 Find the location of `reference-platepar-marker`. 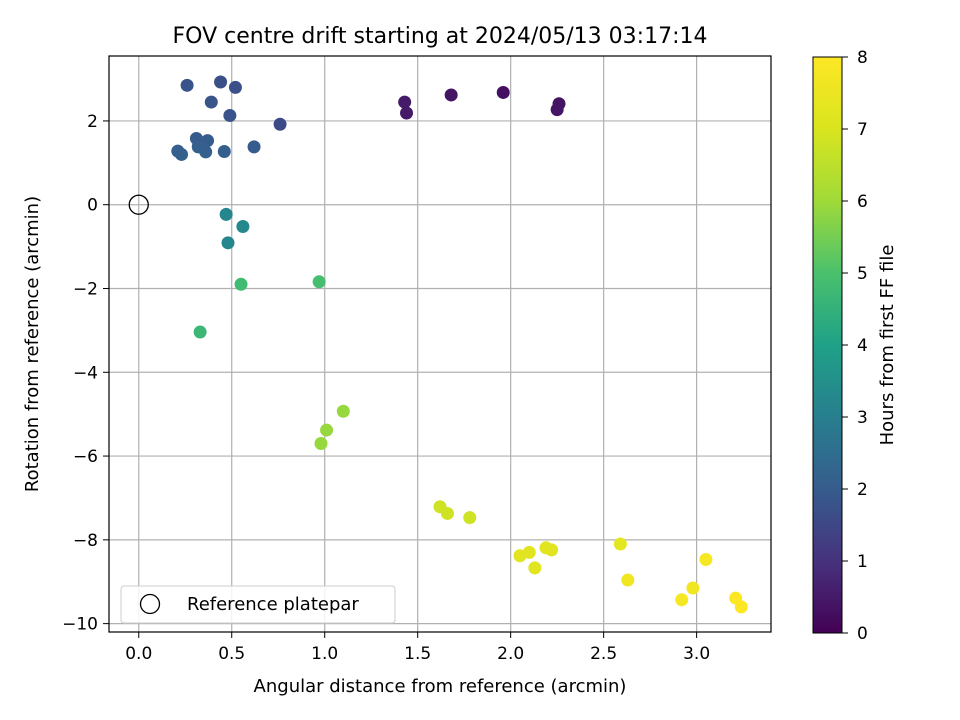

reference-platepar-marker is located at coordinates (138, 204).